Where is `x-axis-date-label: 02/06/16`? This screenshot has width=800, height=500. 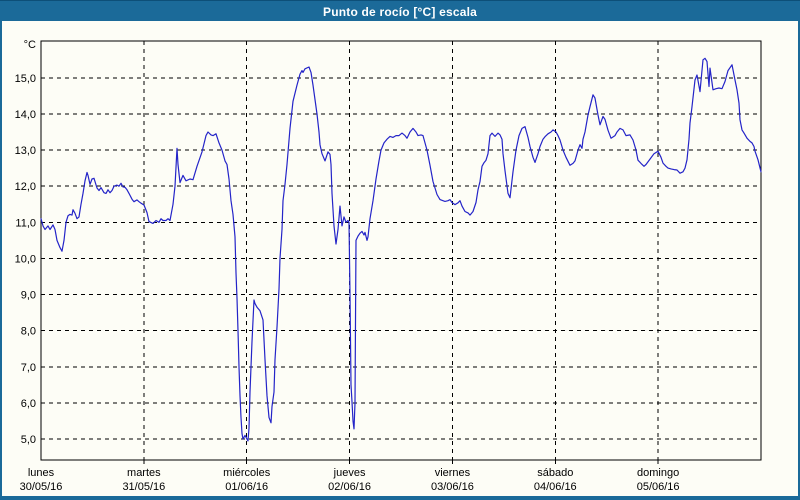 x-axis-date-label: 02/06/16 is located at coordinates (349, 487).